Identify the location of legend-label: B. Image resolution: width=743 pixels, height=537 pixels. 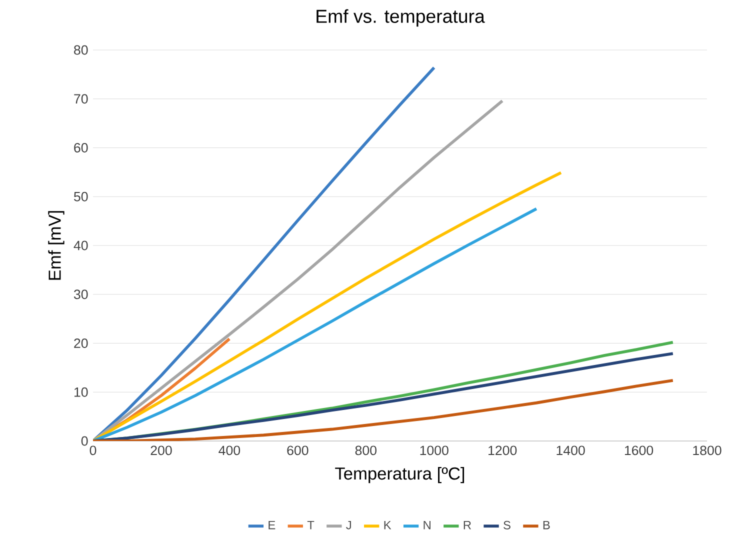
(546, 525).